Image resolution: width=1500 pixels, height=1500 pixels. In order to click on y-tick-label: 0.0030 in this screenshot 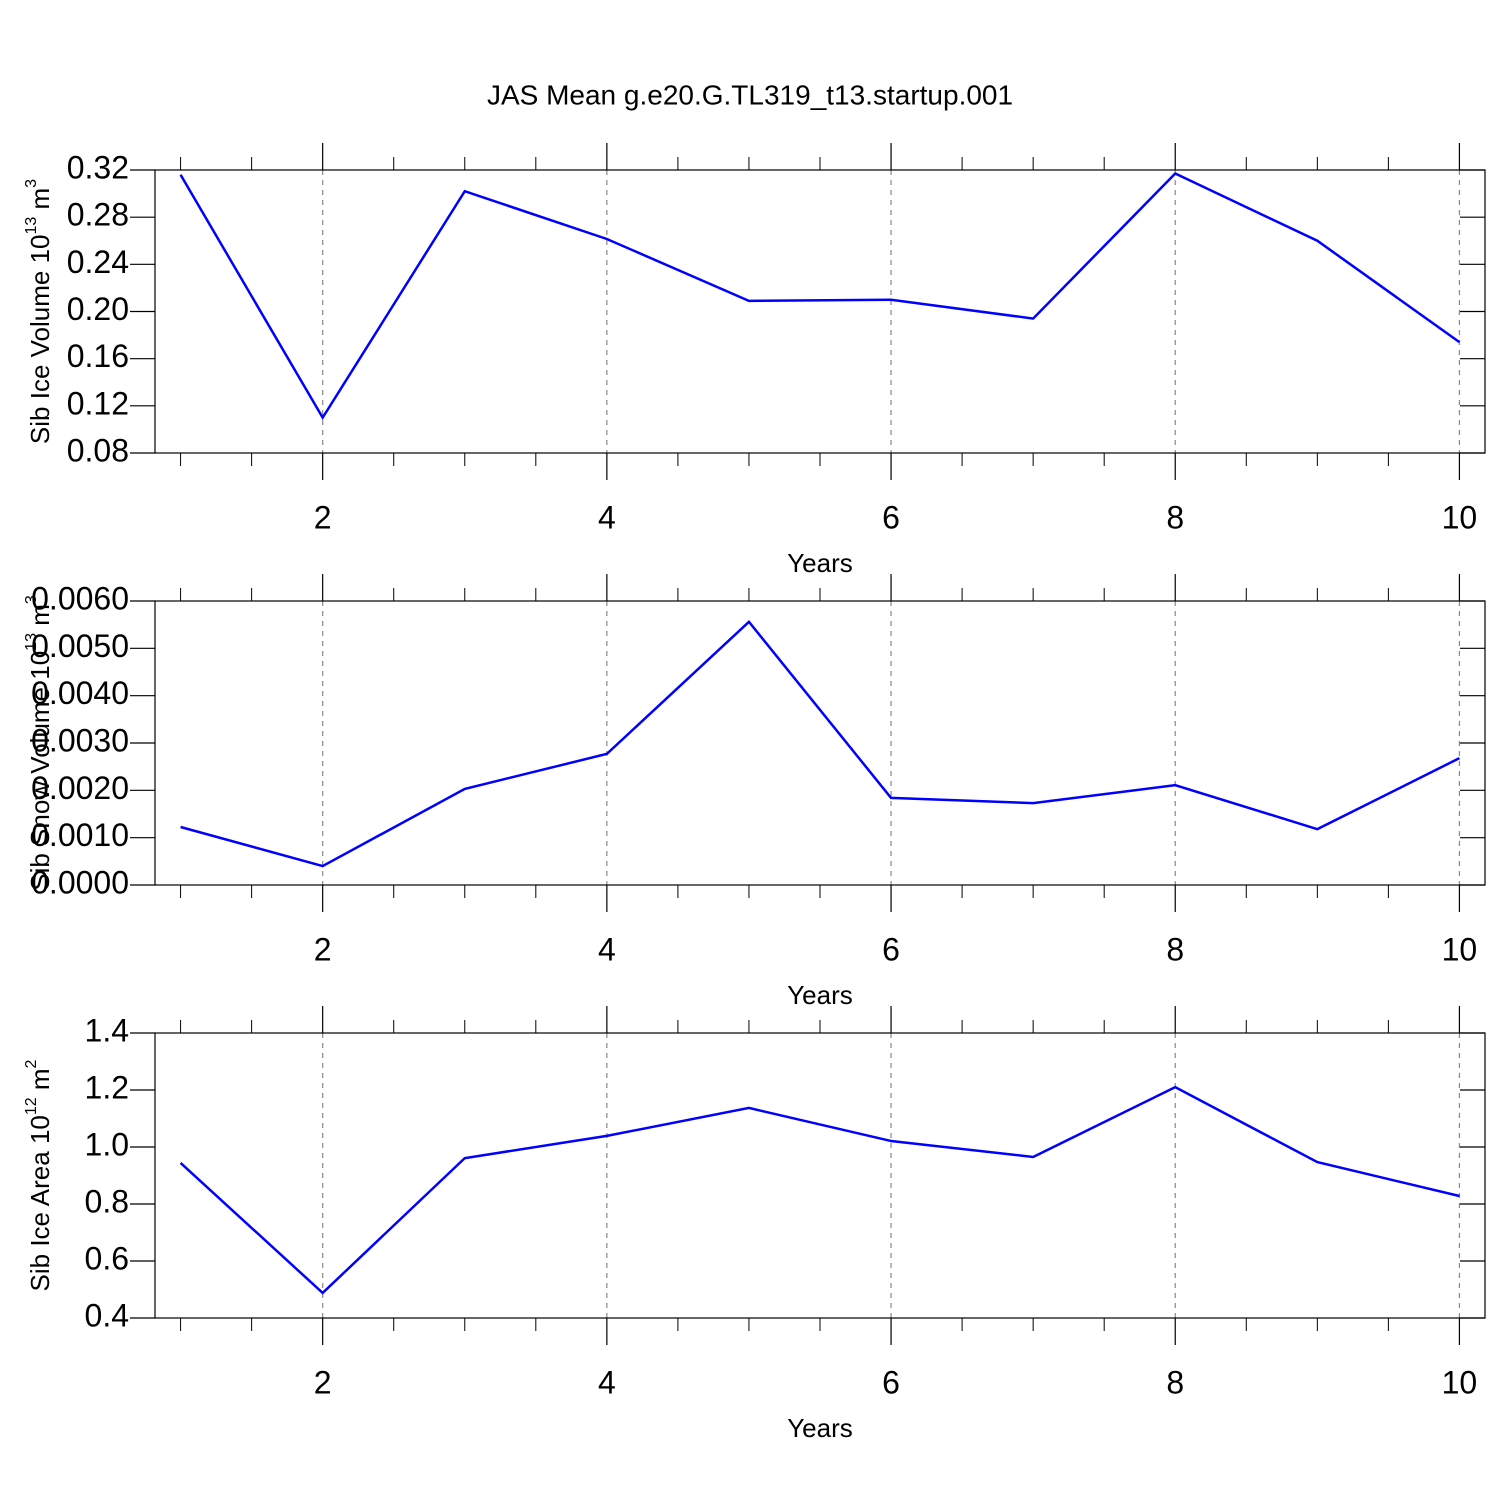, I will do `click(80, 740)`.